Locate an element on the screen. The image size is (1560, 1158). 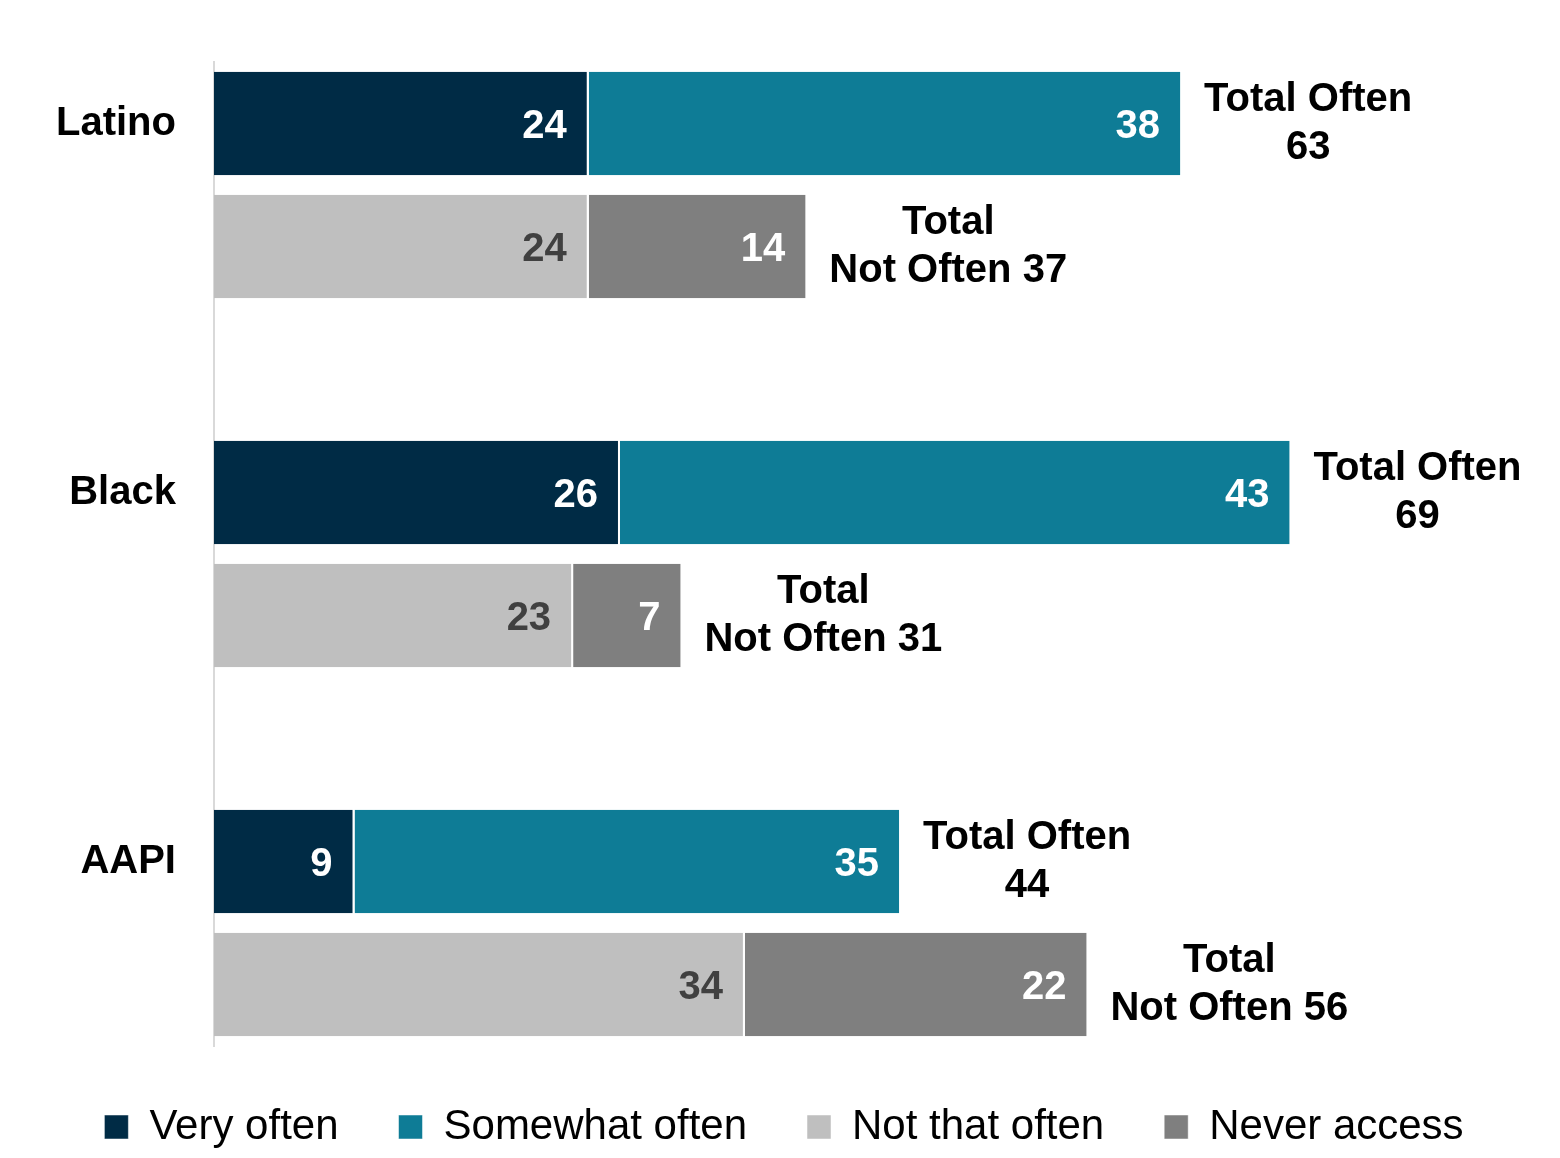
total-label: Total Often 69 is located at coordinates (1417, 489).